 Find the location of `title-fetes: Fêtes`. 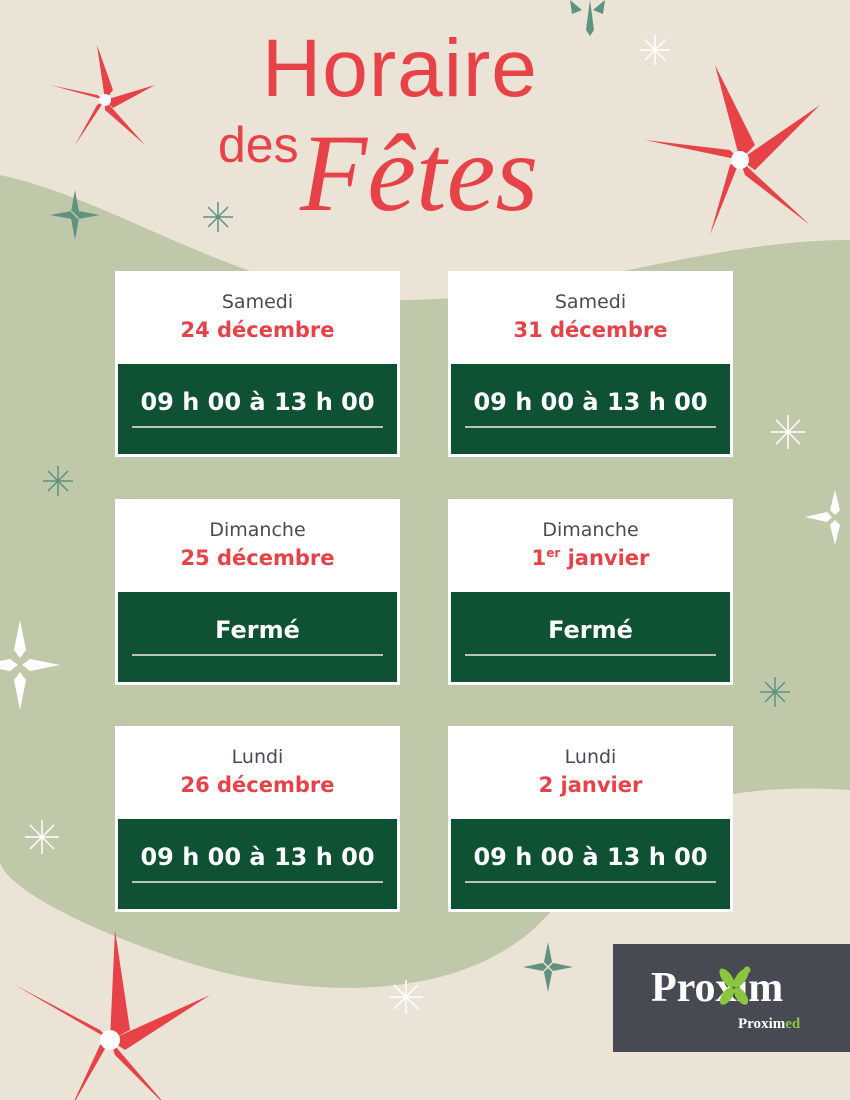

title-fetes: Fêtes is located at coordinates (419, 173).